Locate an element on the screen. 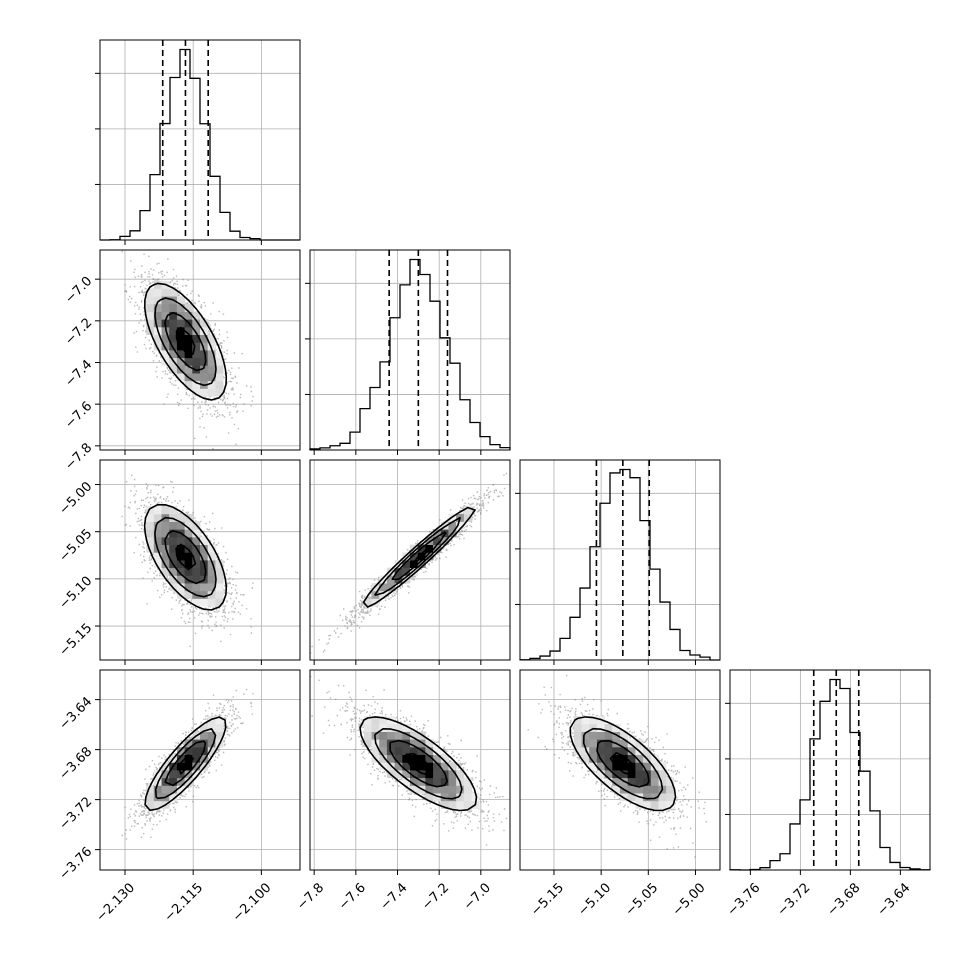 The image size is (970, 970). panel-3-1: −7.8 −7.6 −7.4 −7.2 −7.0 is located at coordinates (402, 791).